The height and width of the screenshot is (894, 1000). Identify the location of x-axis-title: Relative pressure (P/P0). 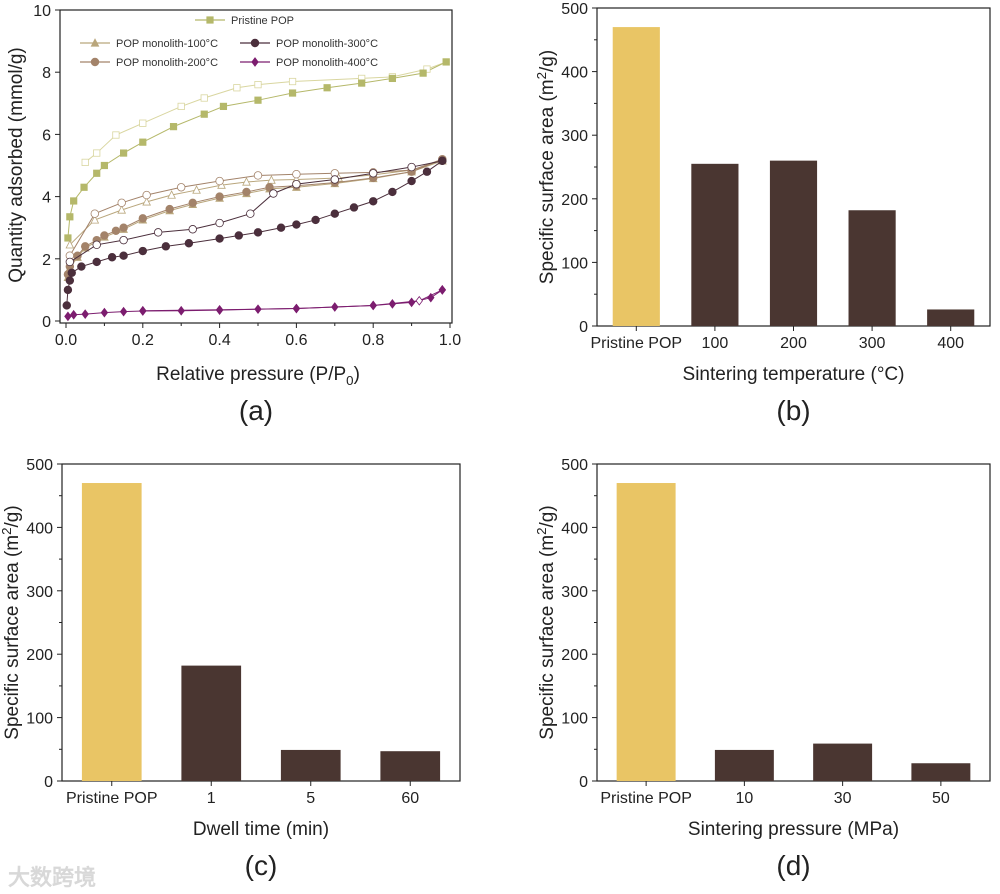
(258, 376).